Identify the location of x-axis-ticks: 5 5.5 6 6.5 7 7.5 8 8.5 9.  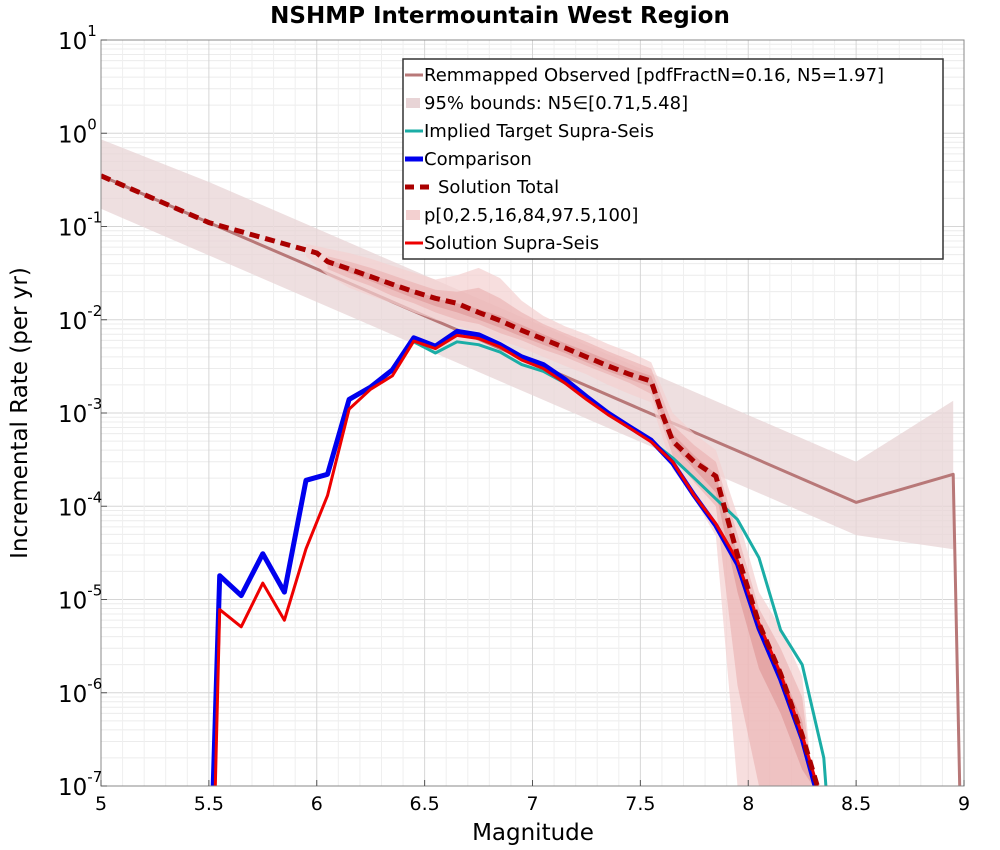
(532, 797).